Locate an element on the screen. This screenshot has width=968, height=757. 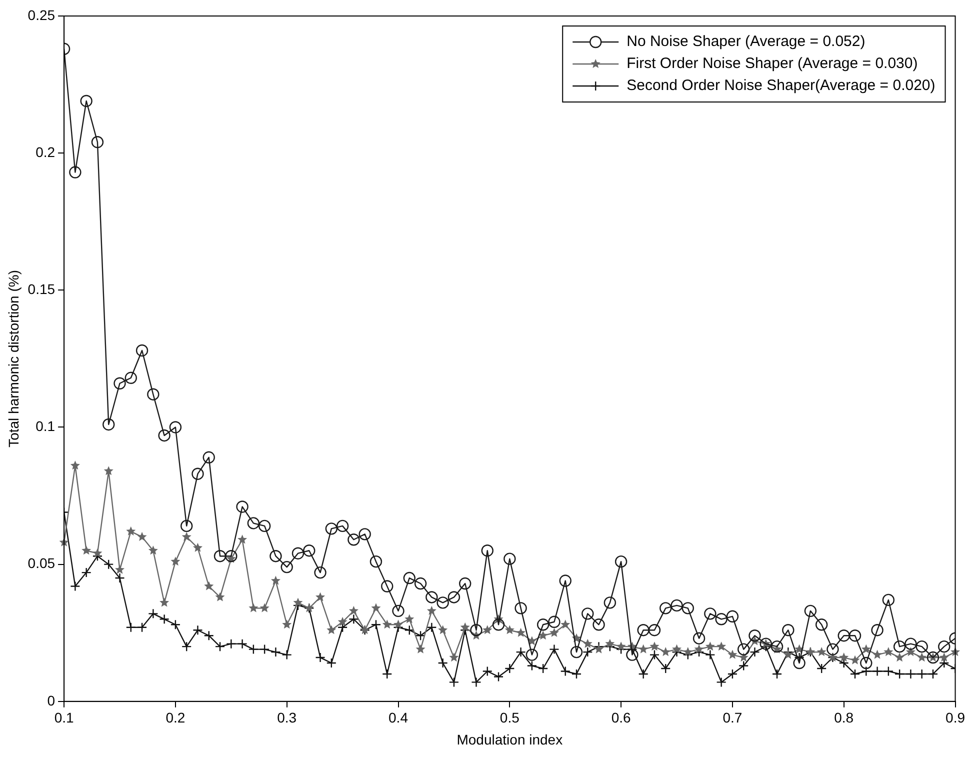
x-tick-label: 0.7 is located at coordinates (732, 718).